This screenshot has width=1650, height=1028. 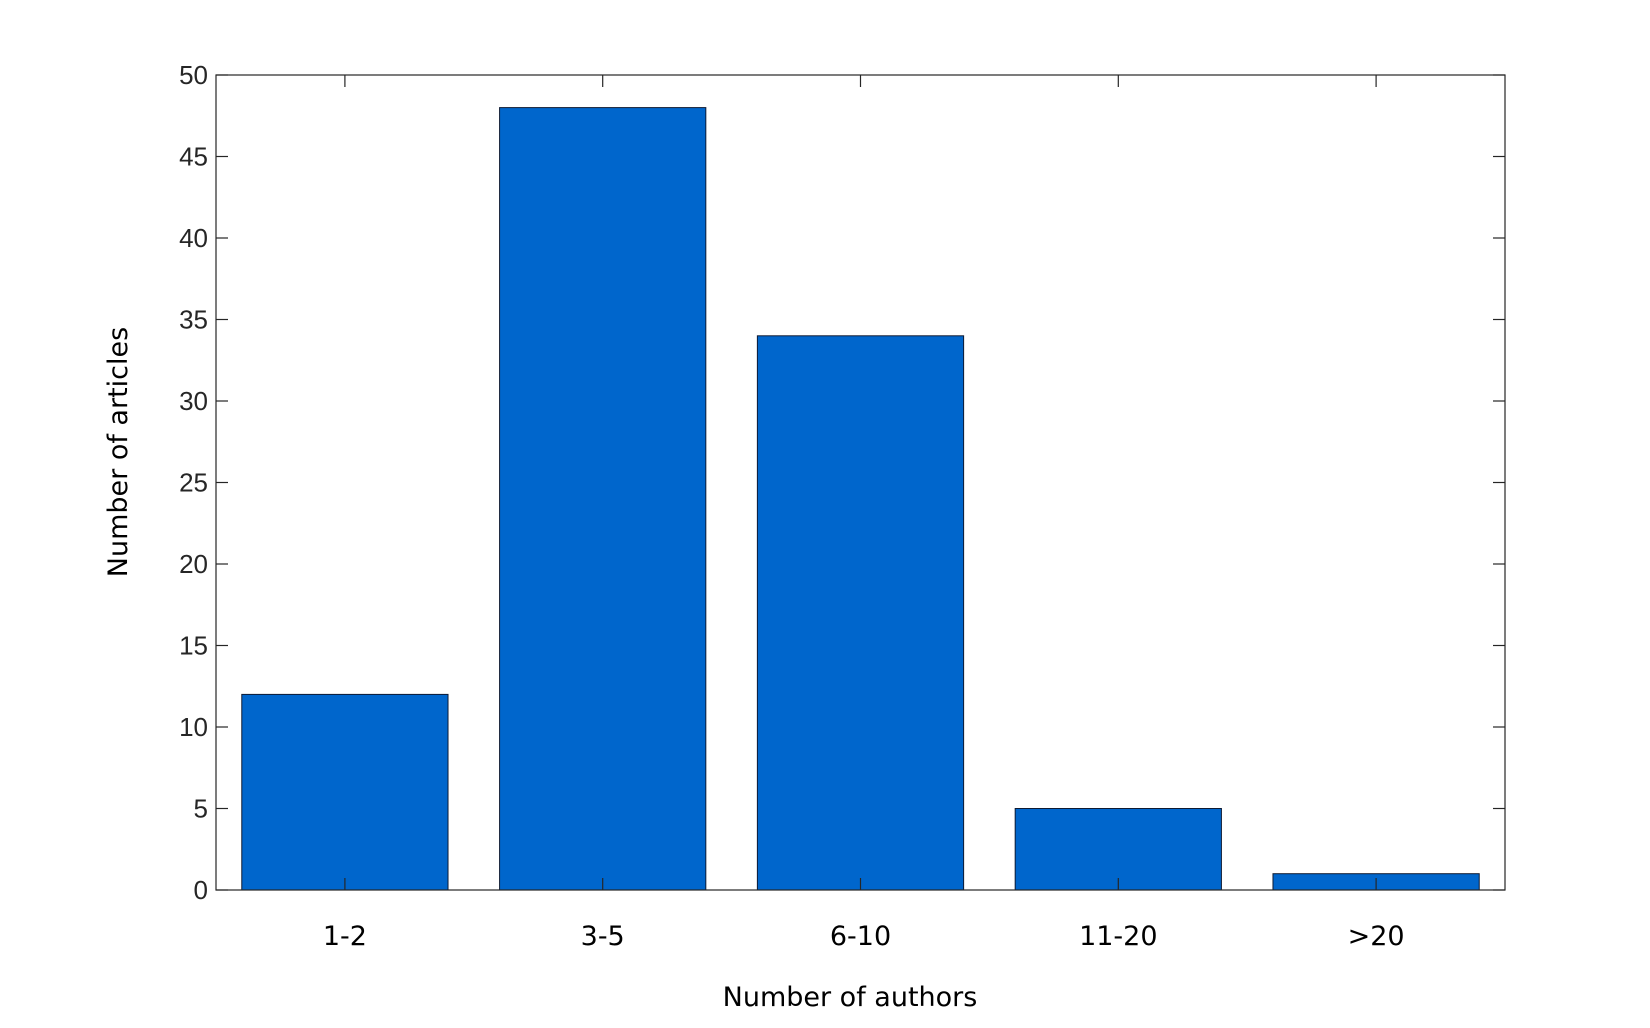 I want to click on x-tick-labels: 1-2 3-5 6-10 11-20 >20, so click(x=864, y=936).